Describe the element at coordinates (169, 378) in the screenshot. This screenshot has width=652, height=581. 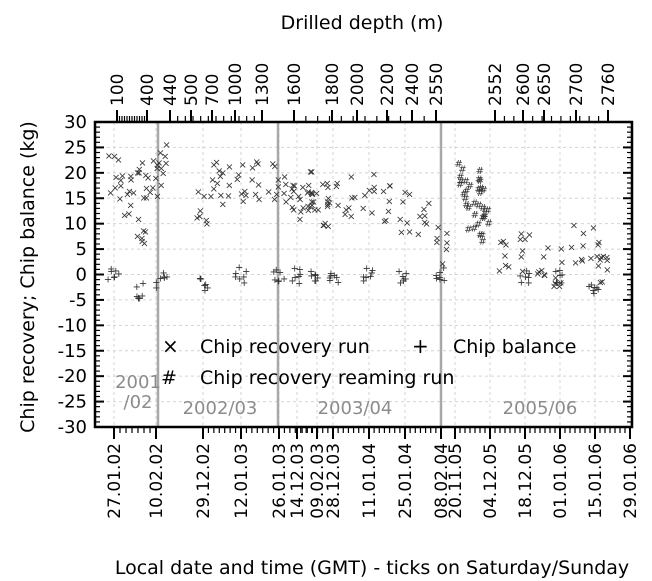
I see `legend-reaming-symbol: #` at that location.